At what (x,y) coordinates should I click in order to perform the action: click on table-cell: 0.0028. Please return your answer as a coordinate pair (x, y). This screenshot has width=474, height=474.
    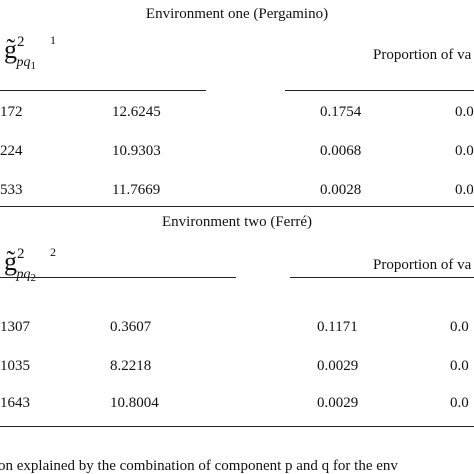
    Looking at the image, I should click on (341, 190).